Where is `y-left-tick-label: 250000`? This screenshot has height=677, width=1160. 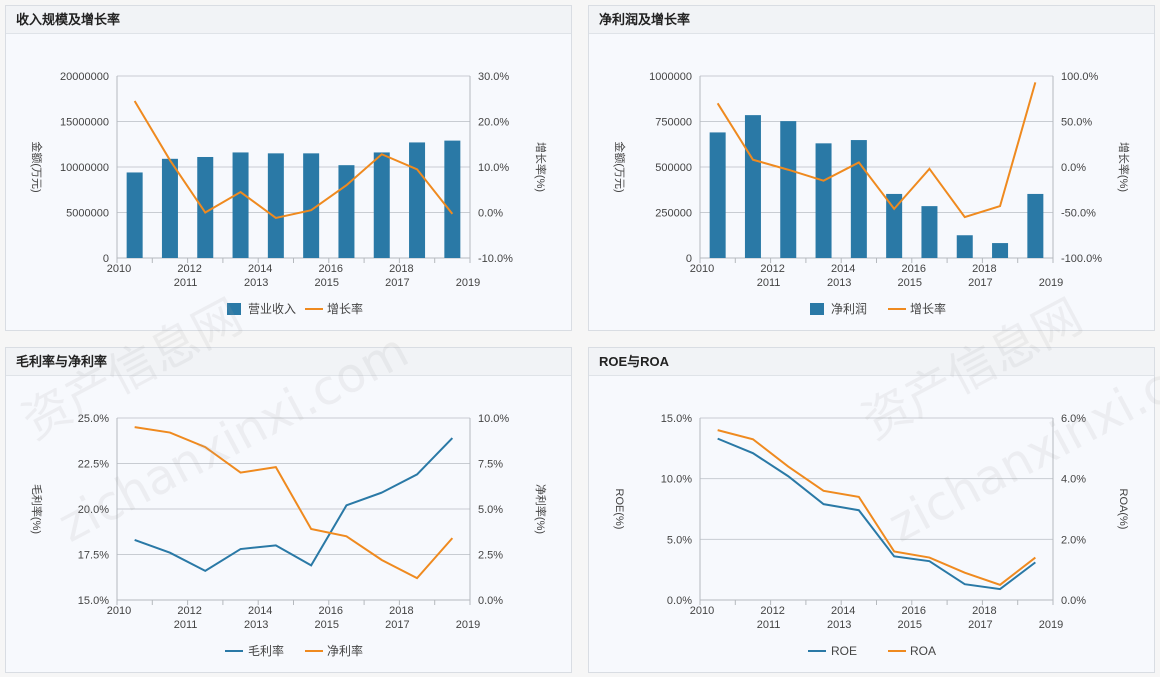
y-left-tick-label: 250000 is located at coordinates (673, 214).